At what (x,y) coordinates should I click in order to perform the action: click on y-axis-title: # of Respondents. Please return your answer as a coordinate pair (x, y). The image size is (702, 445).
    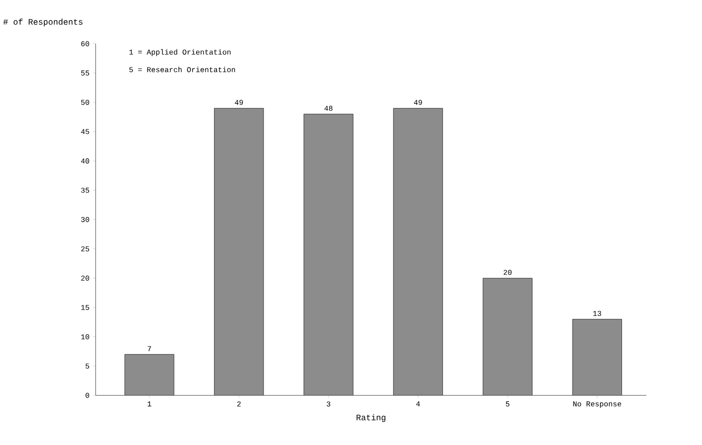
    Looking at the image, I should click on (42, 22).